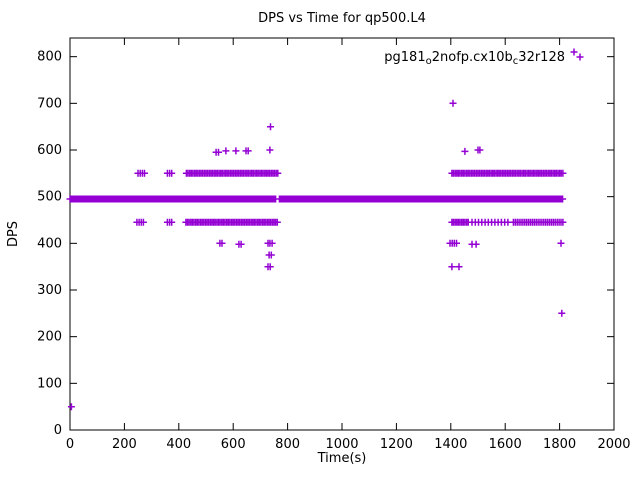 The image size is (640, 480). Describe the element at coordinates (505, 444) in the screenshot. I see `x-tick-label: 1600` at that location.